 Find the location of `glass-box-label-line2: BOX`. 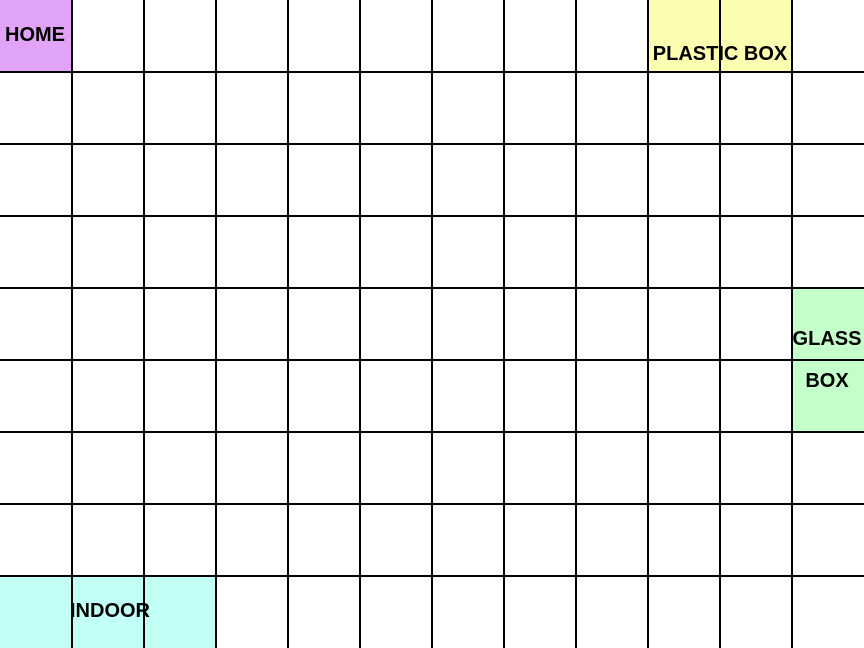

glass-box-label-line2: BOX is located at coordinates (827, 381).